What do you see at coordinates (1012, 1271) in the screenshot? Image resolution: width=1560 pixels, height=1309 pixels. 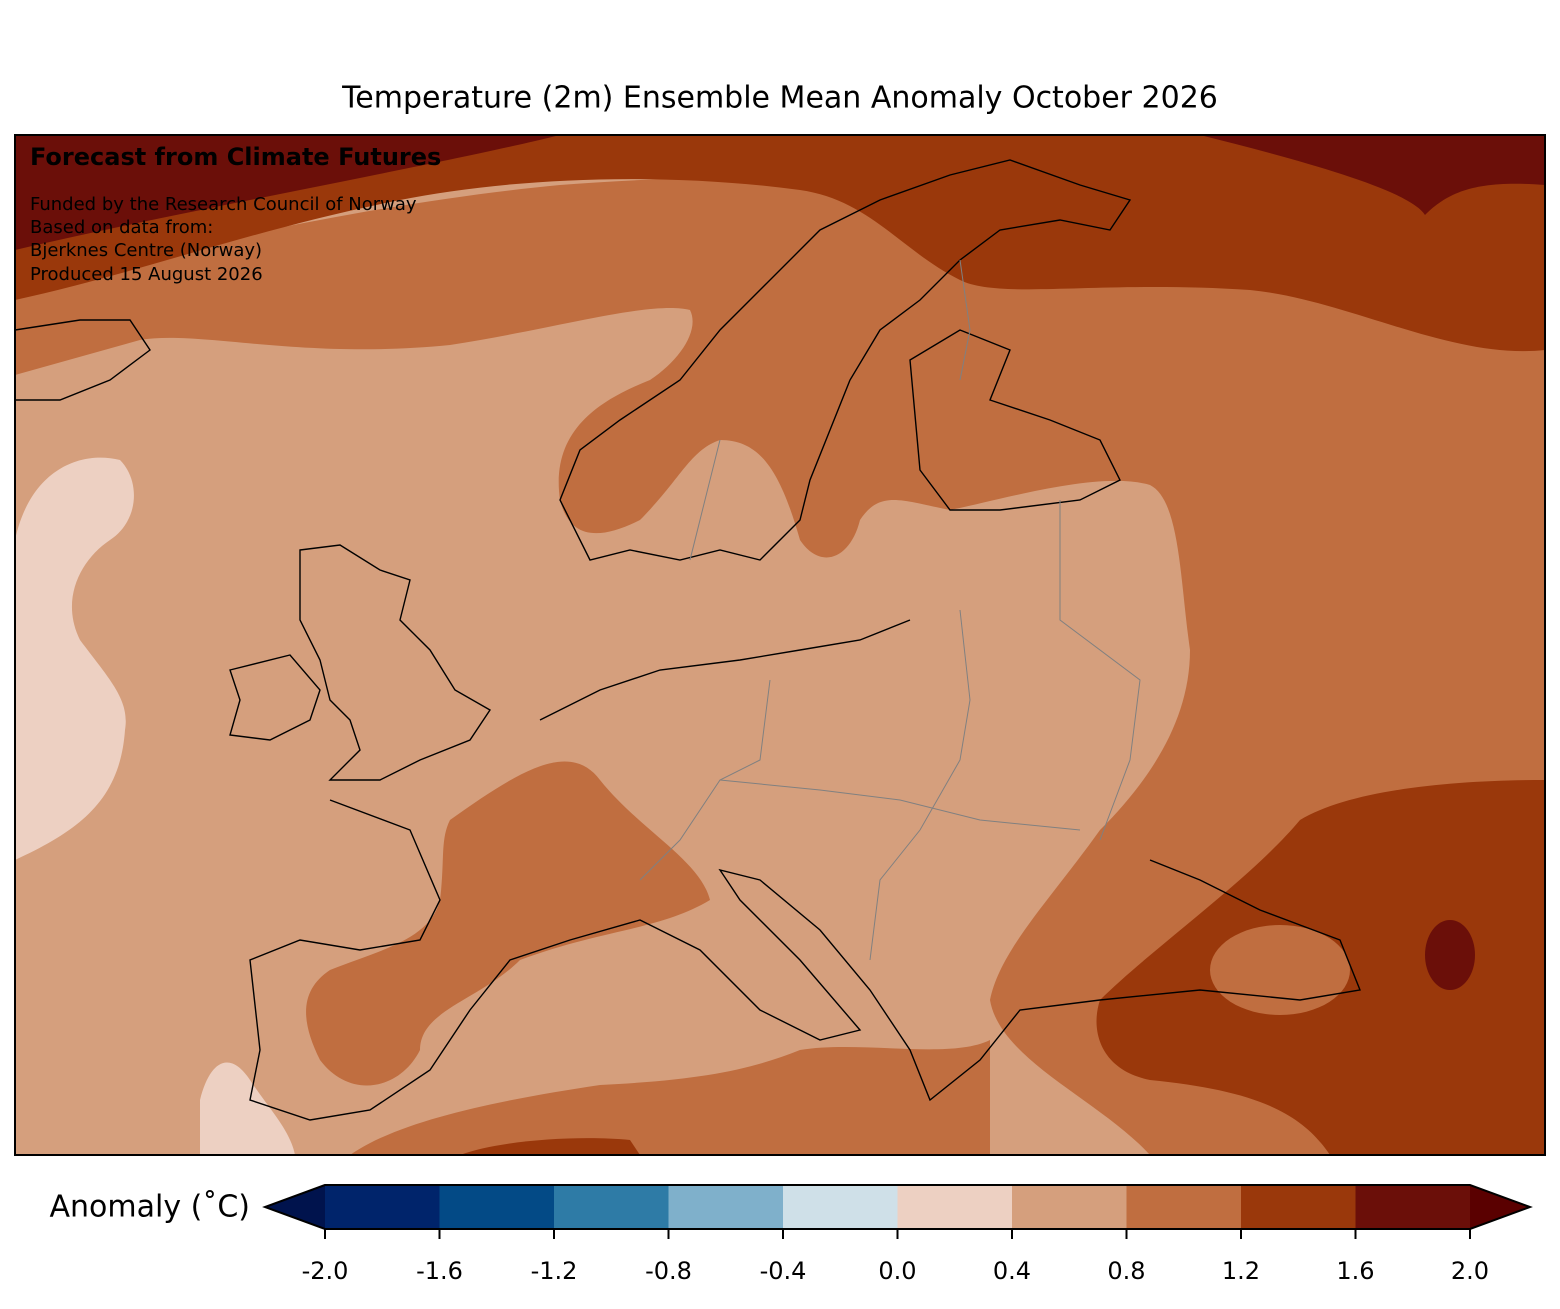 I see `colorbar-tick-label: 0.4` at bounding box center [1012, 1271].